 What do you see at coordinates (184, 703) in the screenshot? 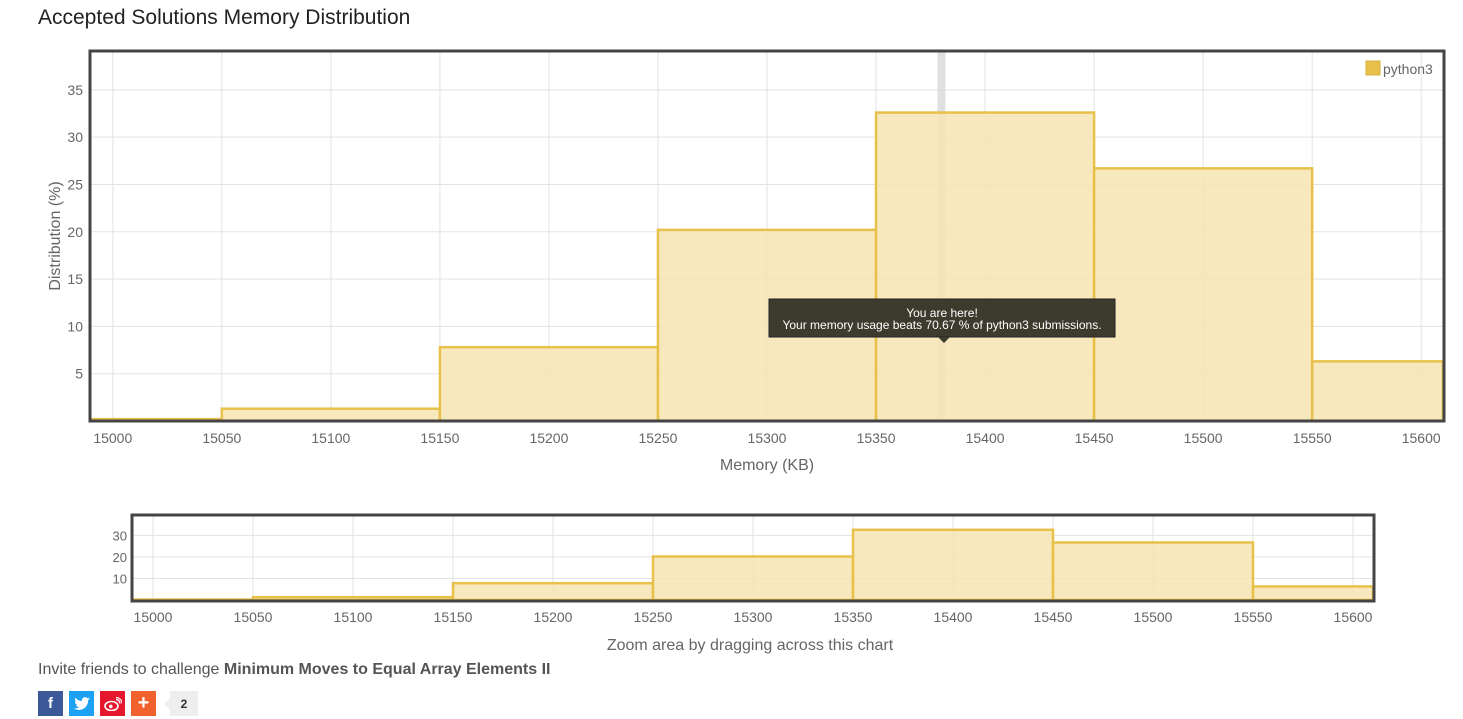
I see `share-count: 2` at bounding box center [184, 703].